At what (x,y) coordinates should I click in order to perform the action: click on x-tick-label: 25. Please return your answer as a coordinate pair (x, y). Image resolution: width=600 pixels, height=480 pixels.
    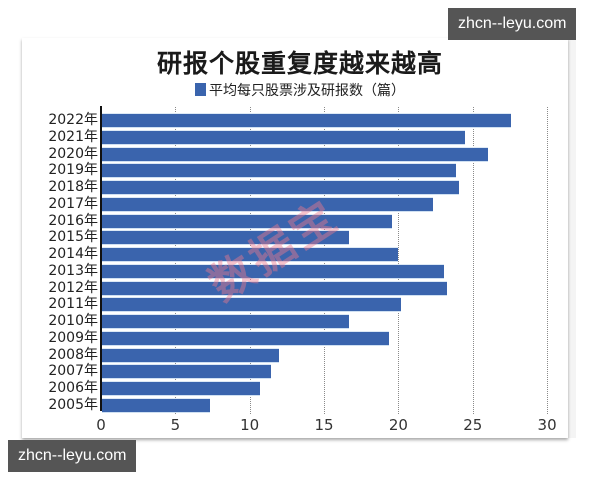
    Looking at the image, I should click on (473, 425).